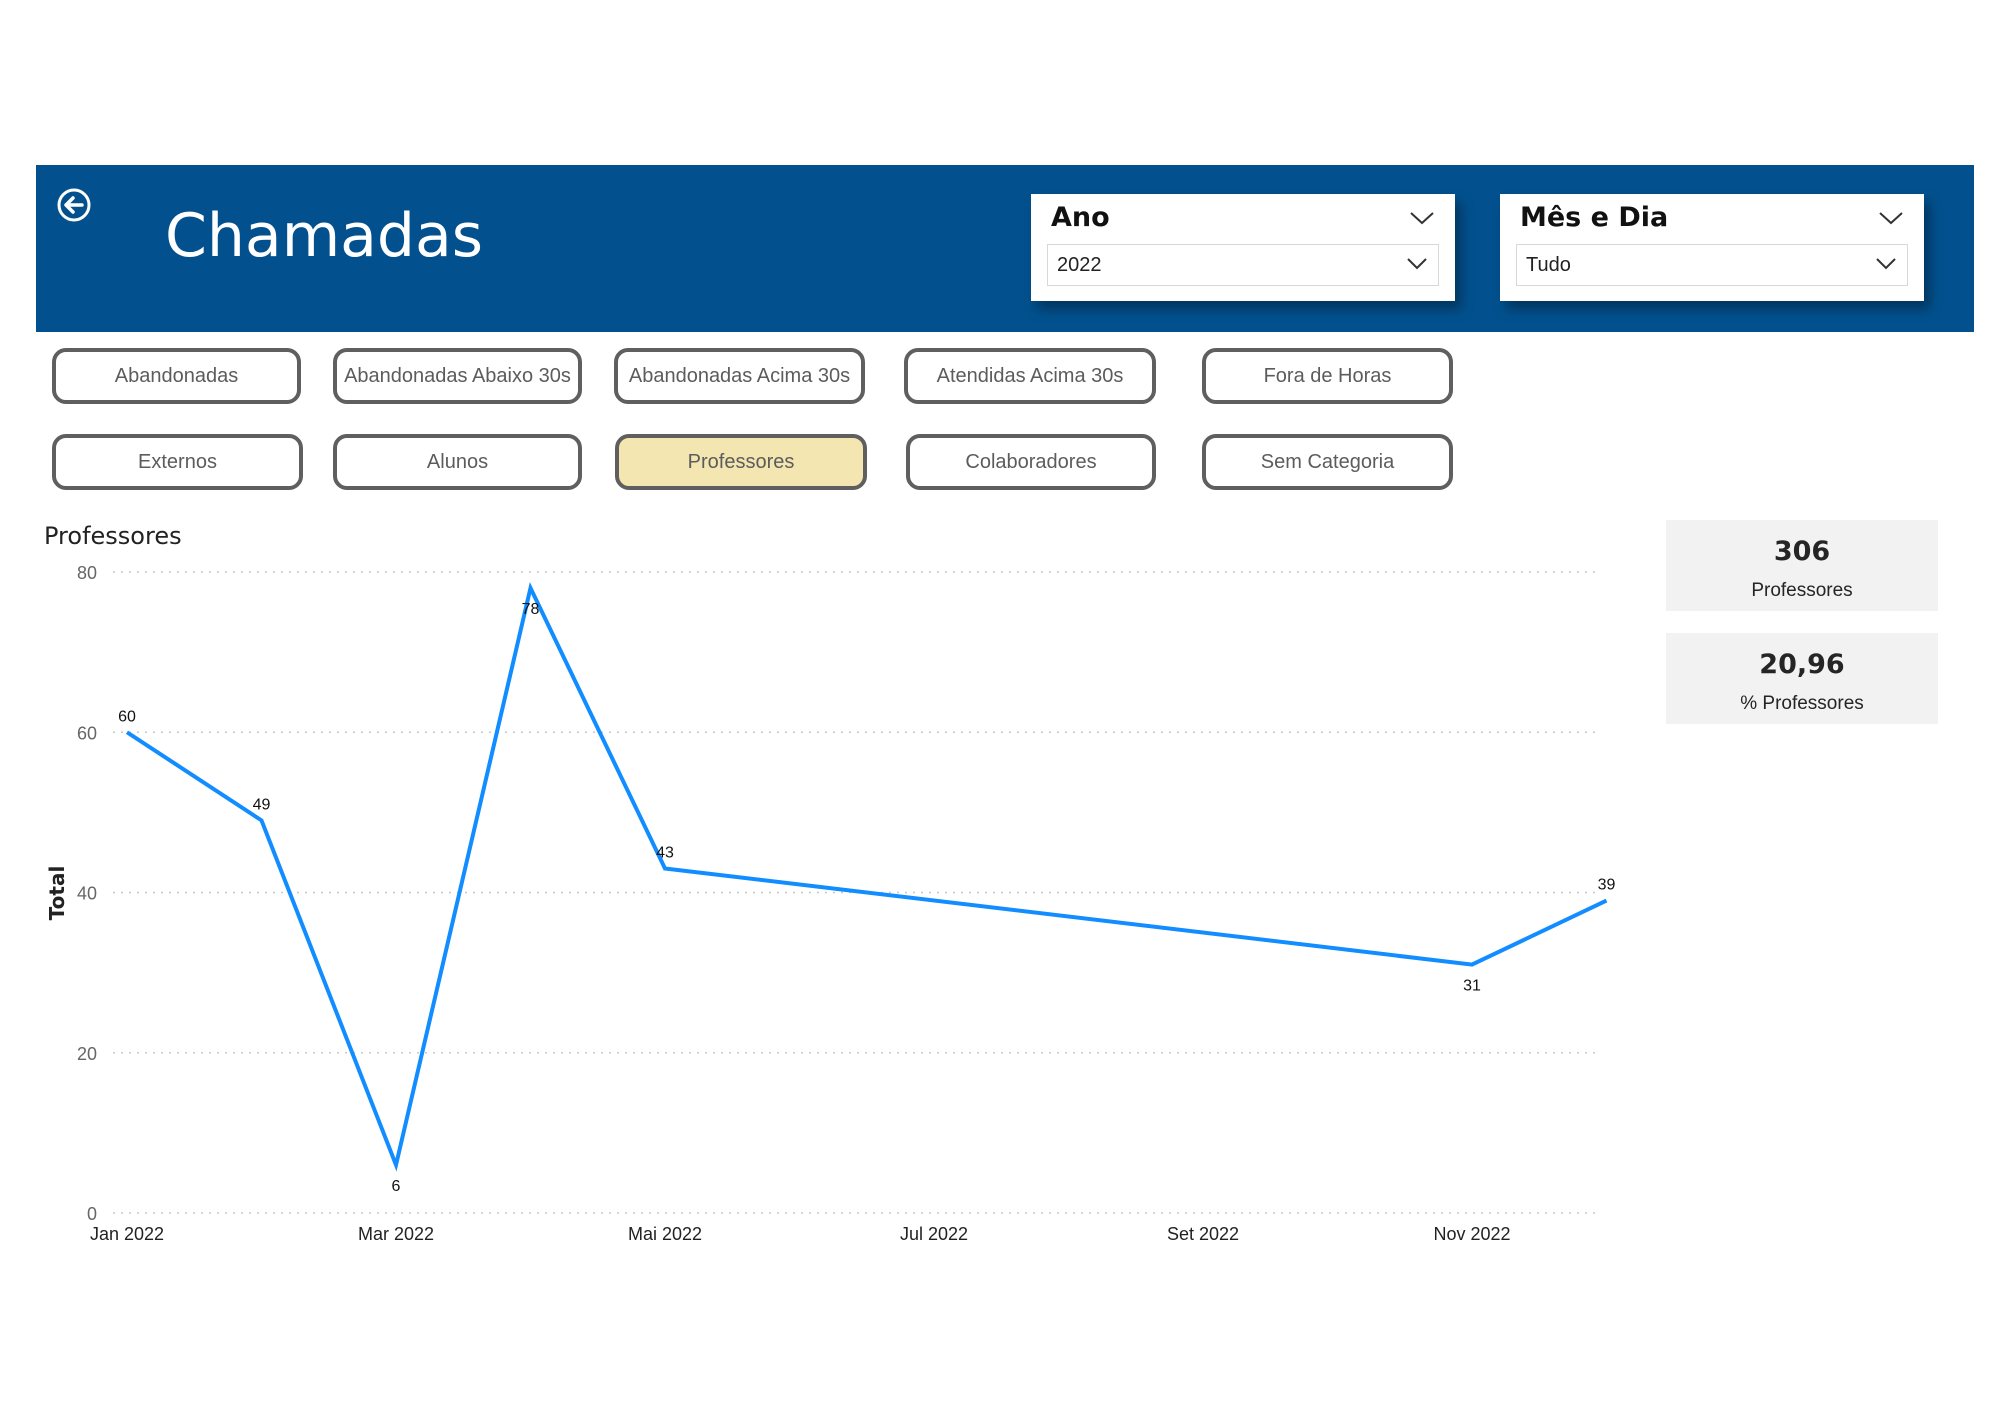 The width and height of the screenshot is (2000, 1414). What do you see at coordinates (87, 733) in the screenshot?
I see `y-tick-label: 60` at bounding box center [87, 733].